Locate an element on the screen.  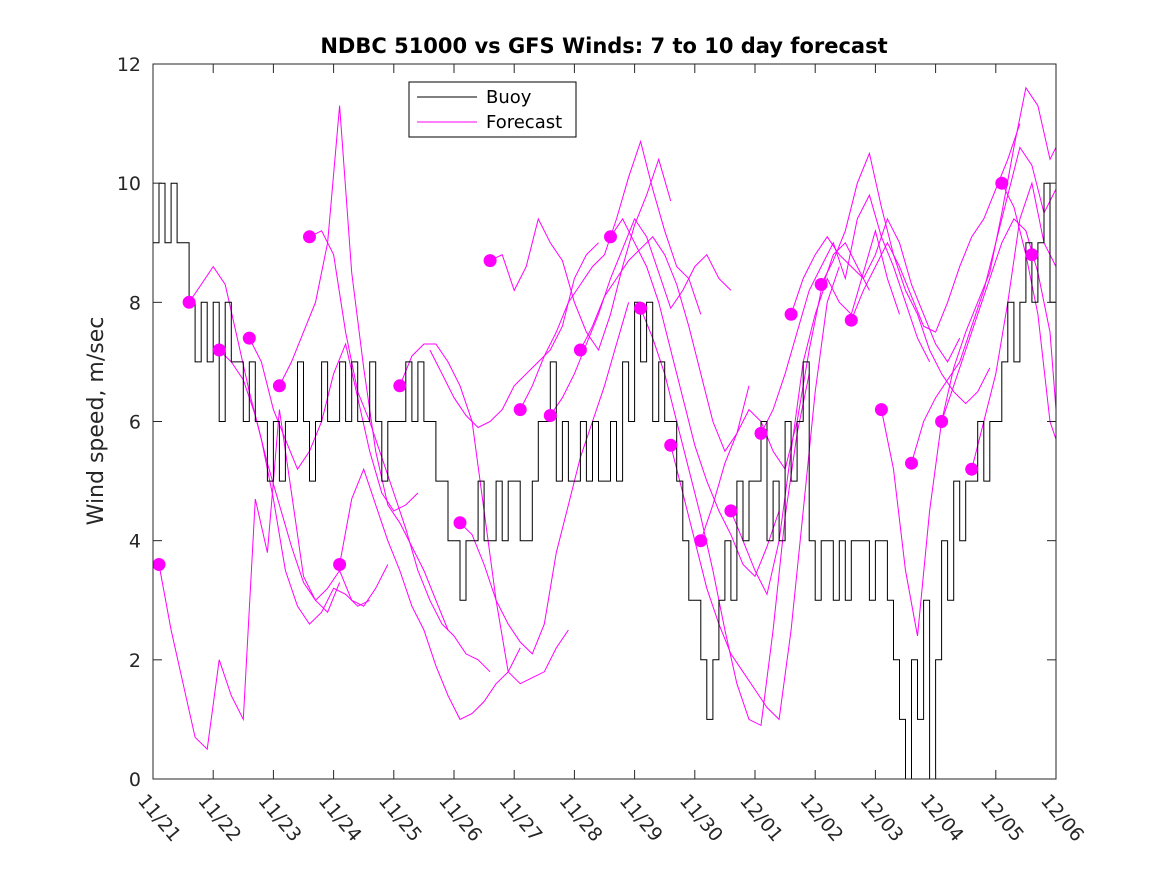
y-tick-label: 0 is located at coordinates (135, 780).